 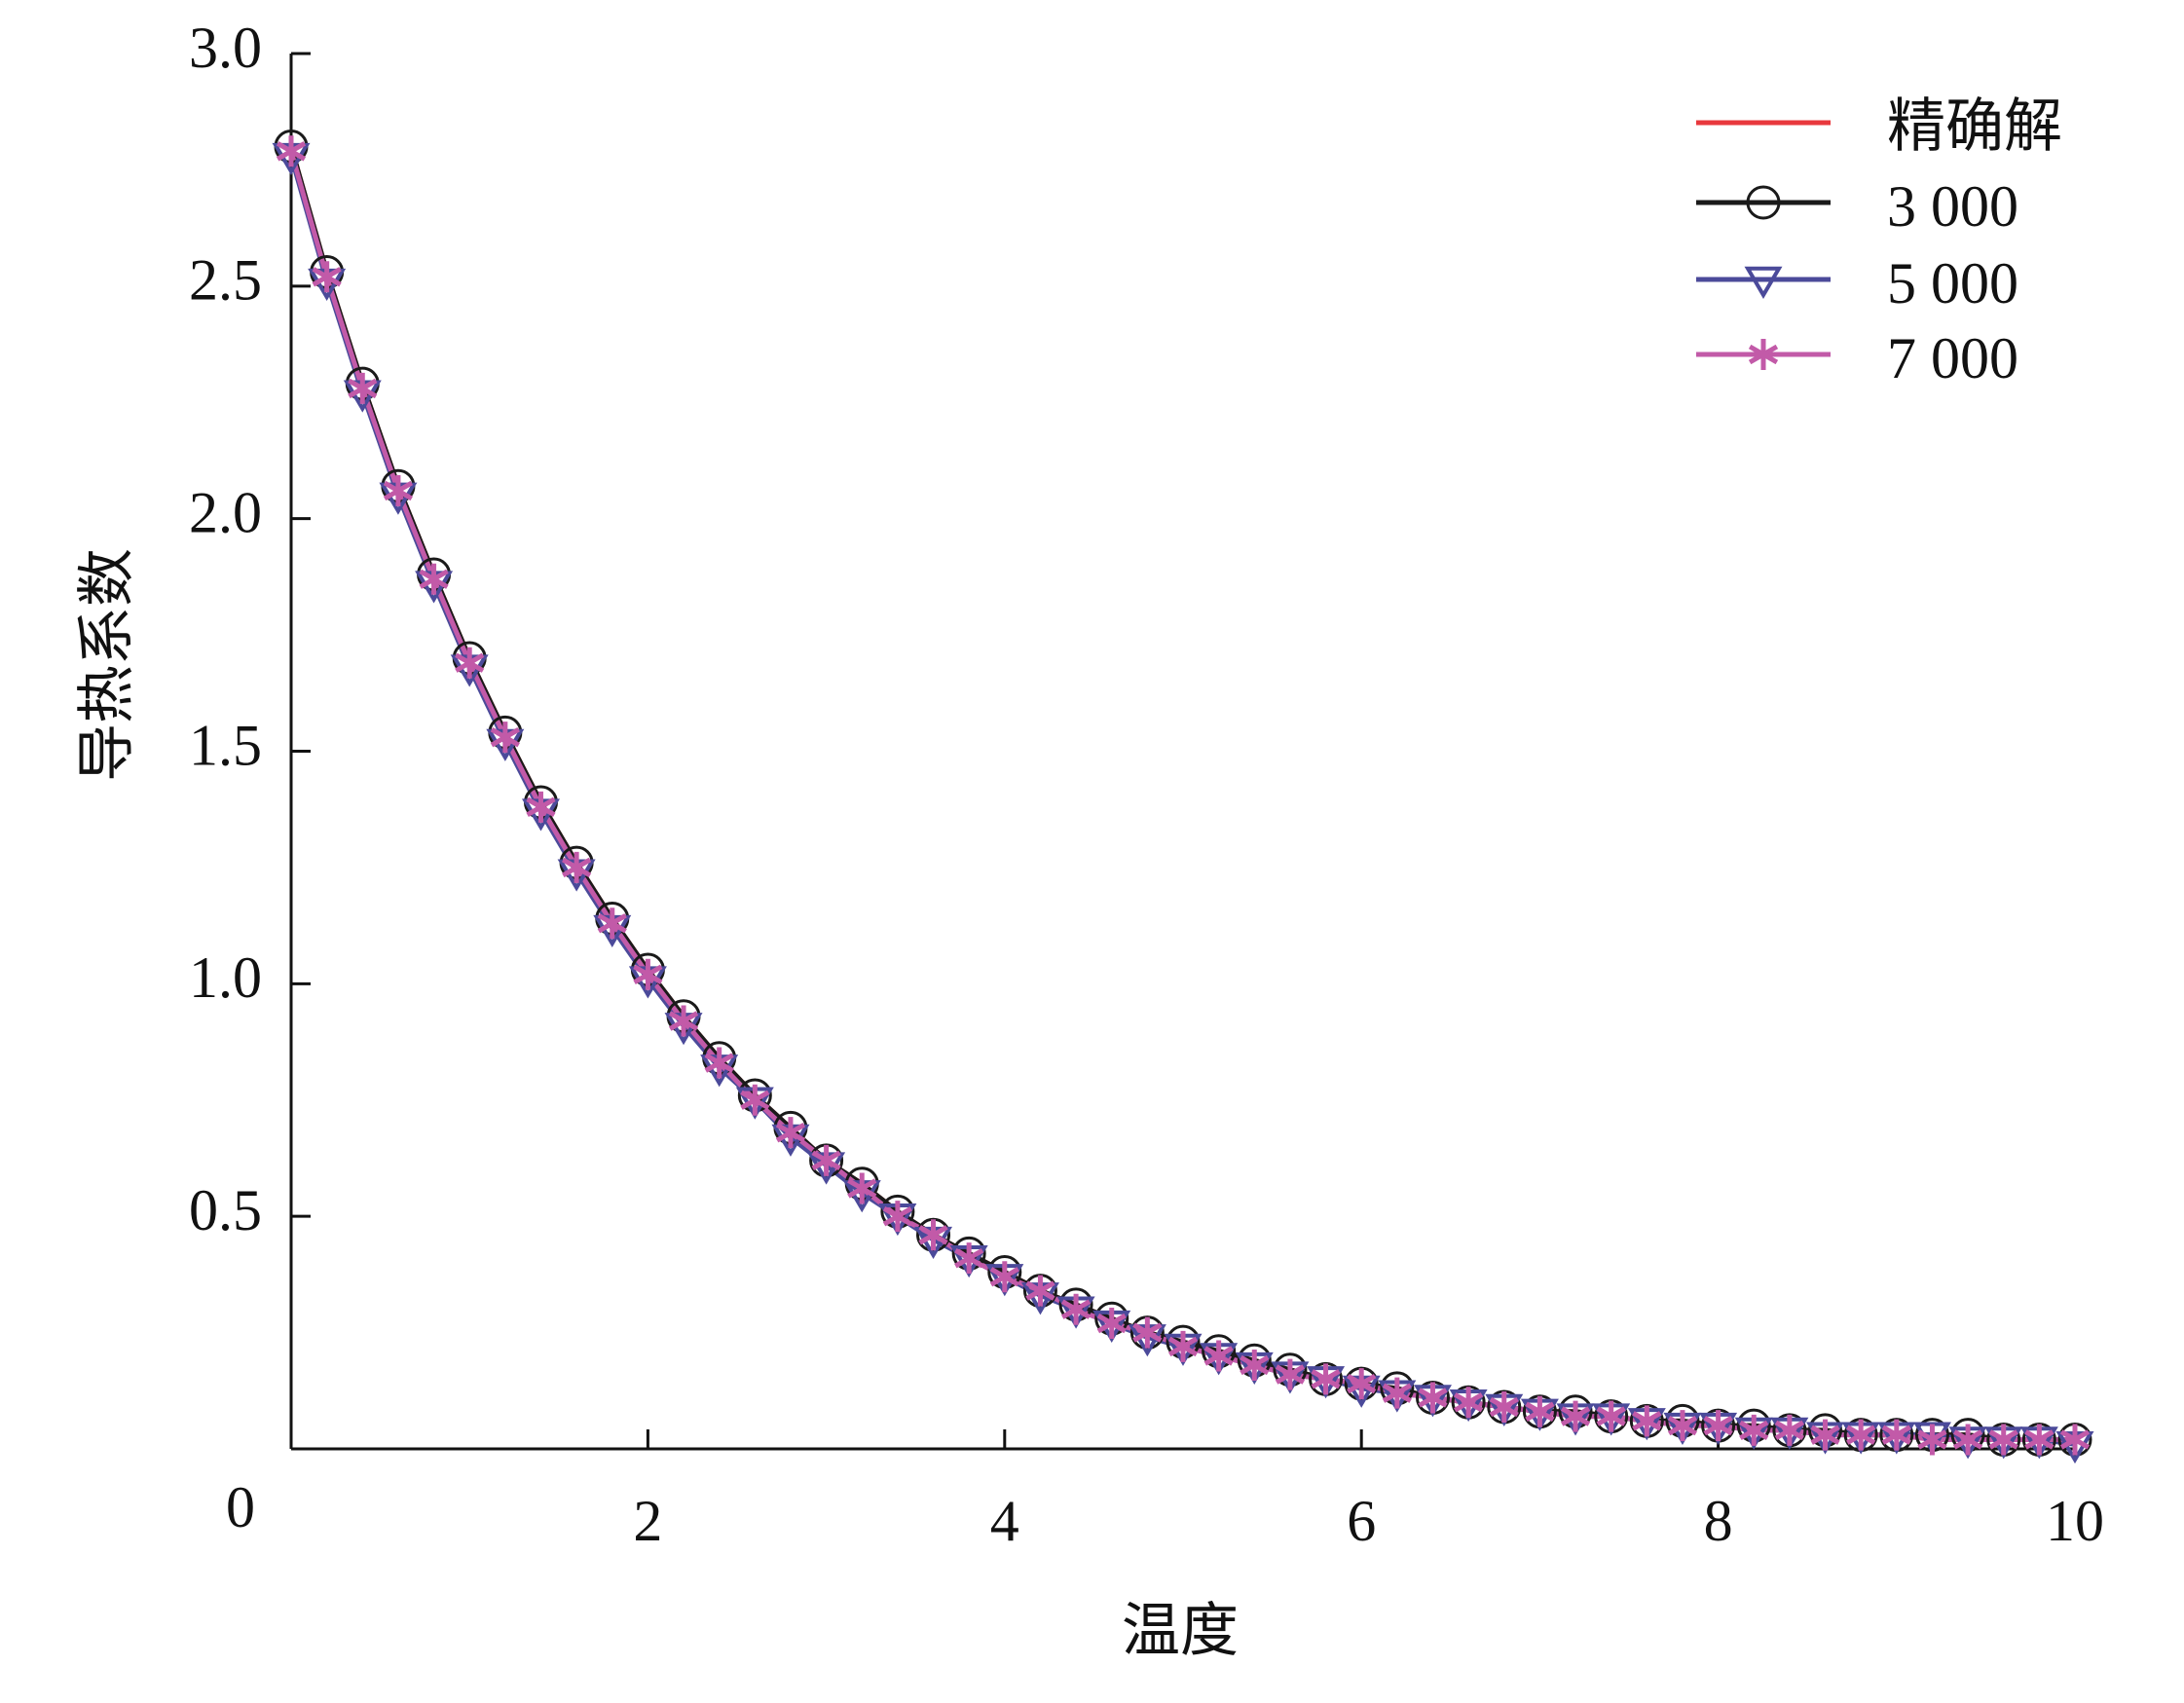 What do you see at coordinates (1952, 358) in the screenshot?
I see `legend-label: 7 000` at bounding box center [1952, 358].